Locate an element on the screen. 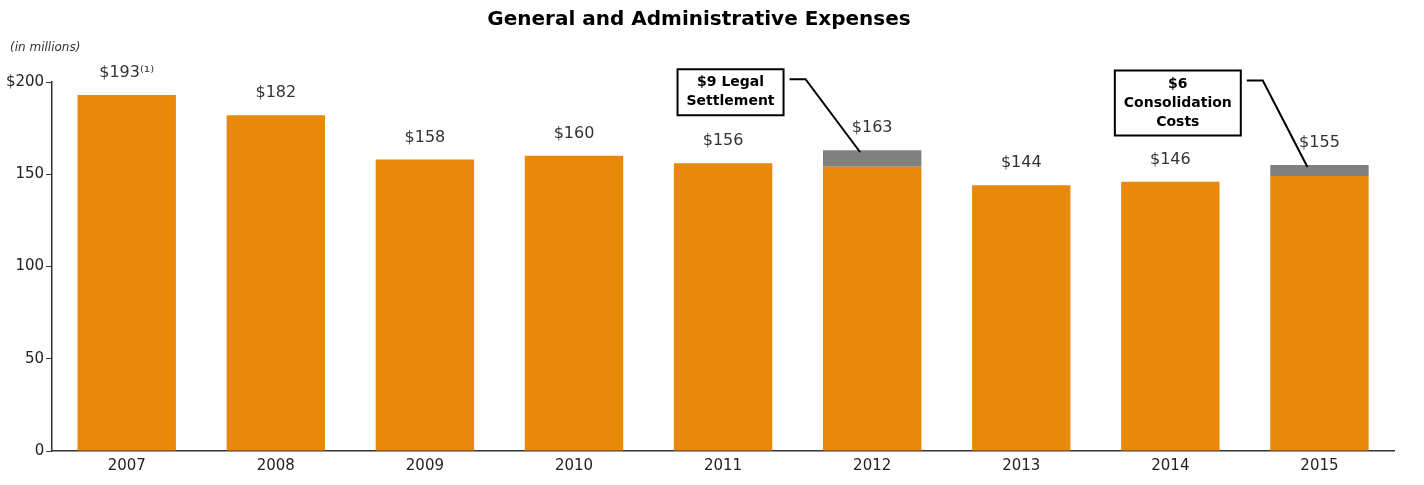 Image resolution: width=1424 pixels, height=485 pixels. total-label: $158 is located at coordinates (425, 136).